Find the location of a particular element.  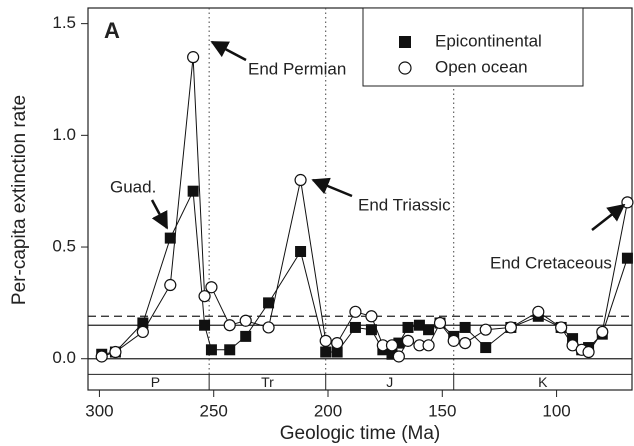

x-tick-label: 100 is located at coordinates (556, 410).